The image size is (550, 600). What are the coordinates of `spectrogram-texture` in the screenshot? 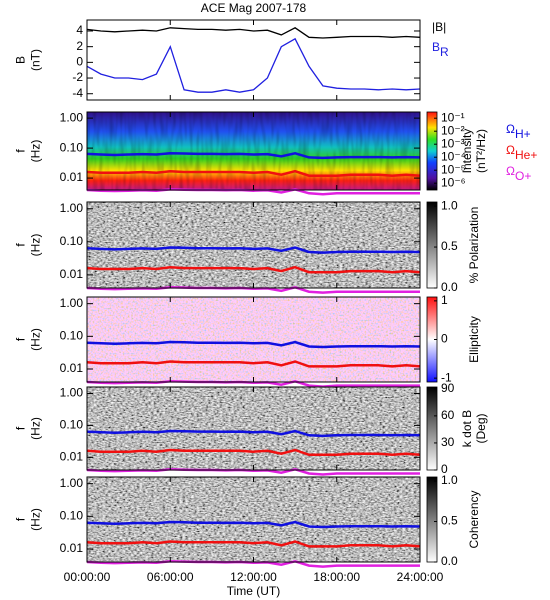 It's located at (253, 151).